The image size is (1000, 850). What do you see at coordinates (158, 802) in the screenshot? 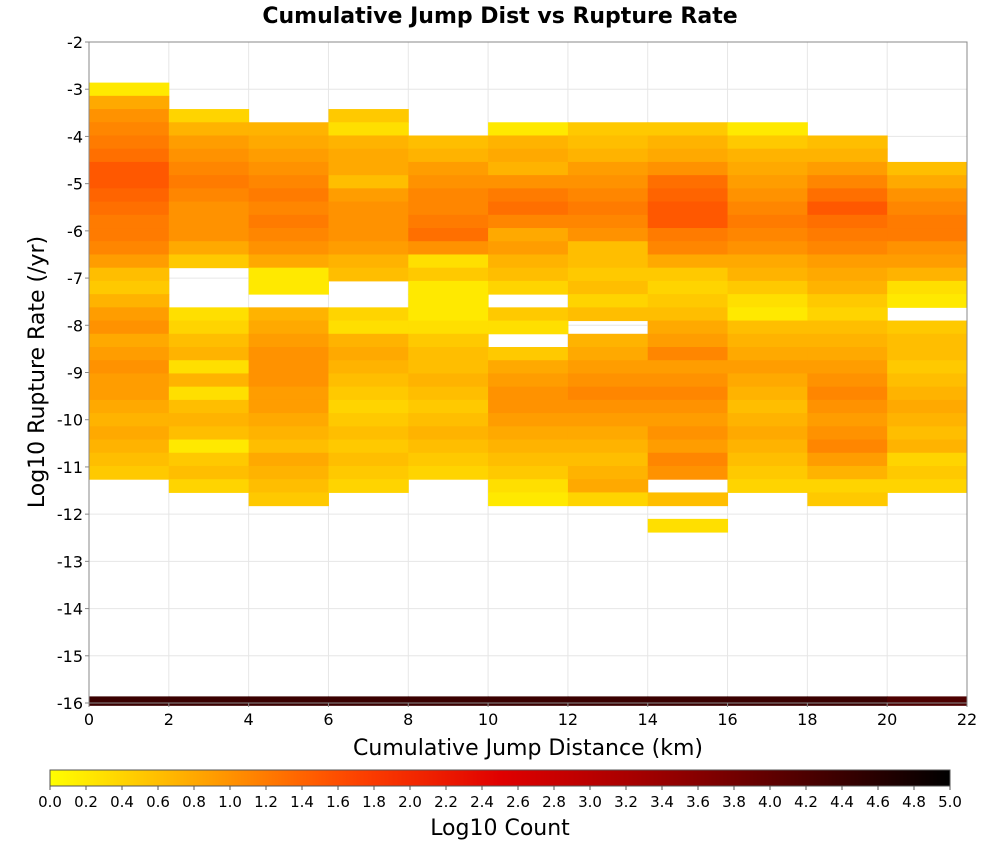
I see `colorbar-tick-label: 0.6` at bounding box center [158, 802].